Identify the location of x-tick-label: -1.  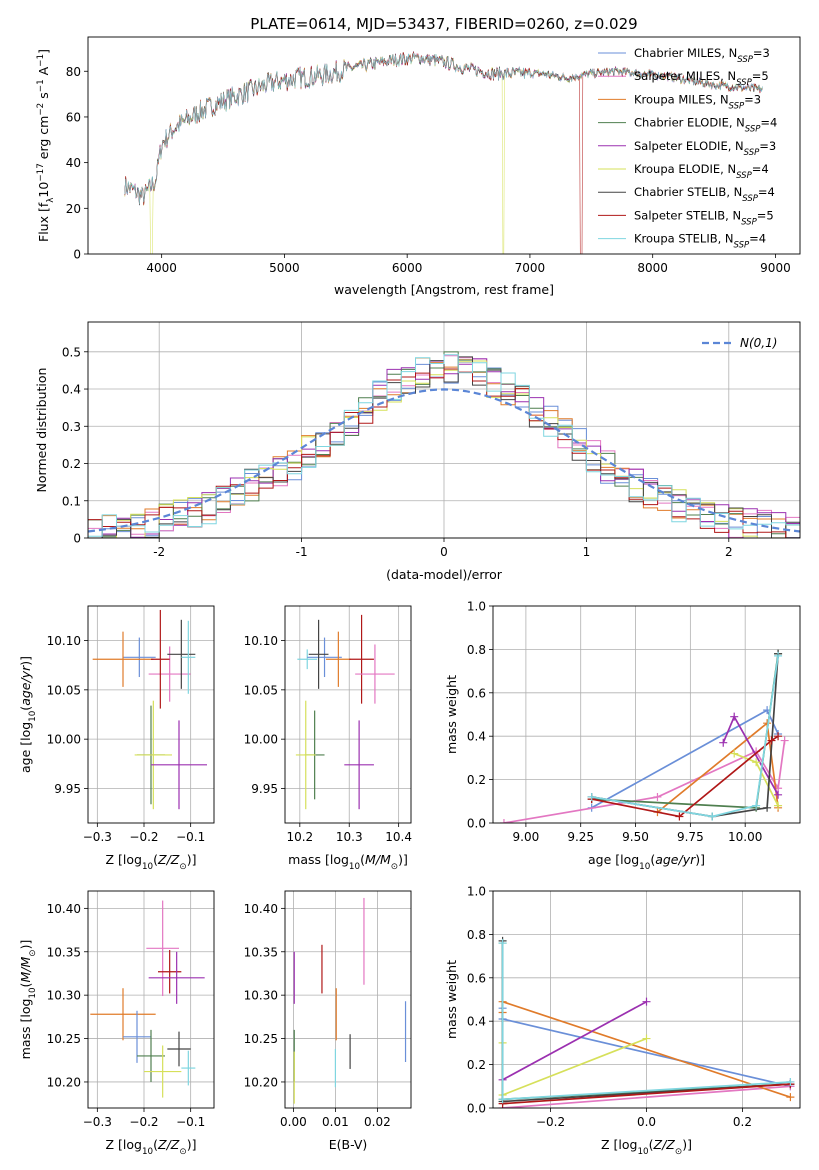
(302, 552).